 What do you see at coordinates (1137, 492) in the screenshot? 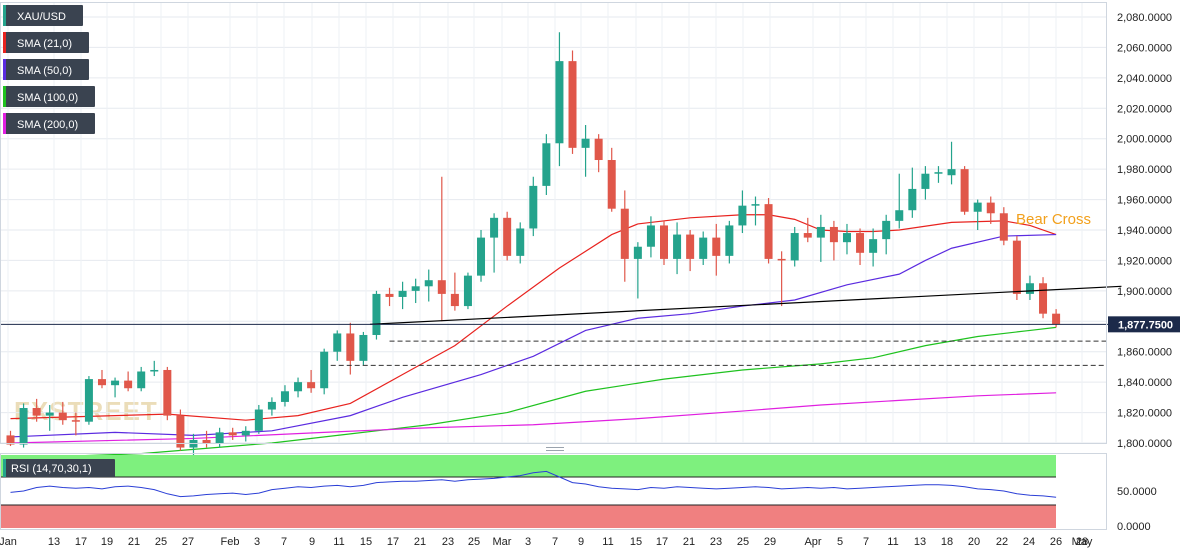
I see `rsi-tick-label: 50.0000` at bounding box center [1137, 492].